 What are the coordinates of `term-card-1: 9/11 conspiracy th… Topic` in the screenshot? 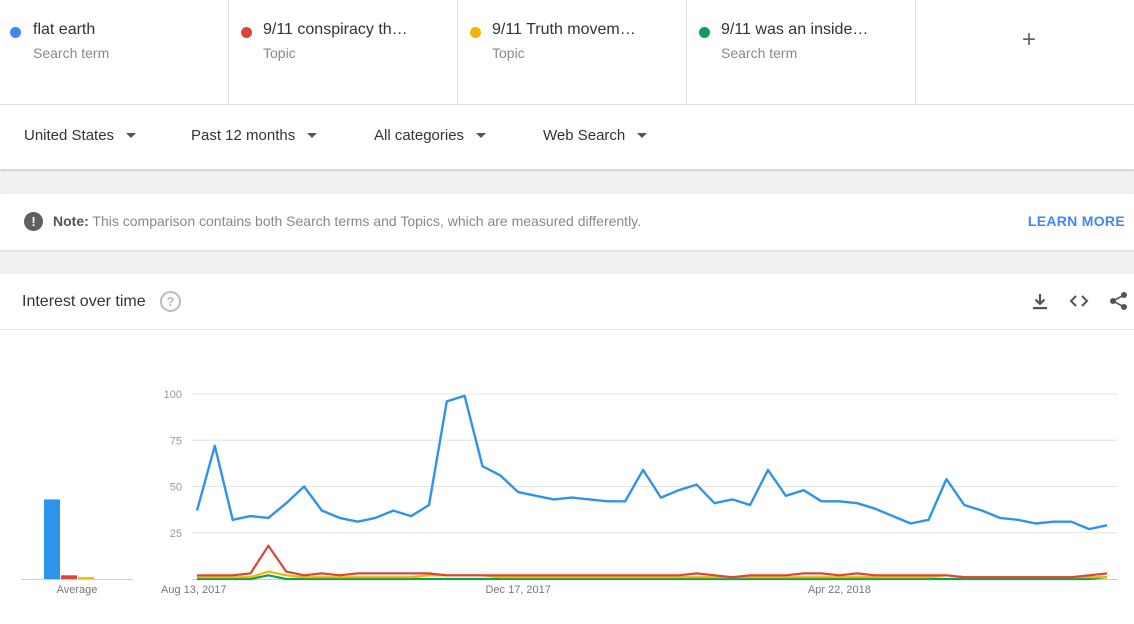 It's located at (343, 52).